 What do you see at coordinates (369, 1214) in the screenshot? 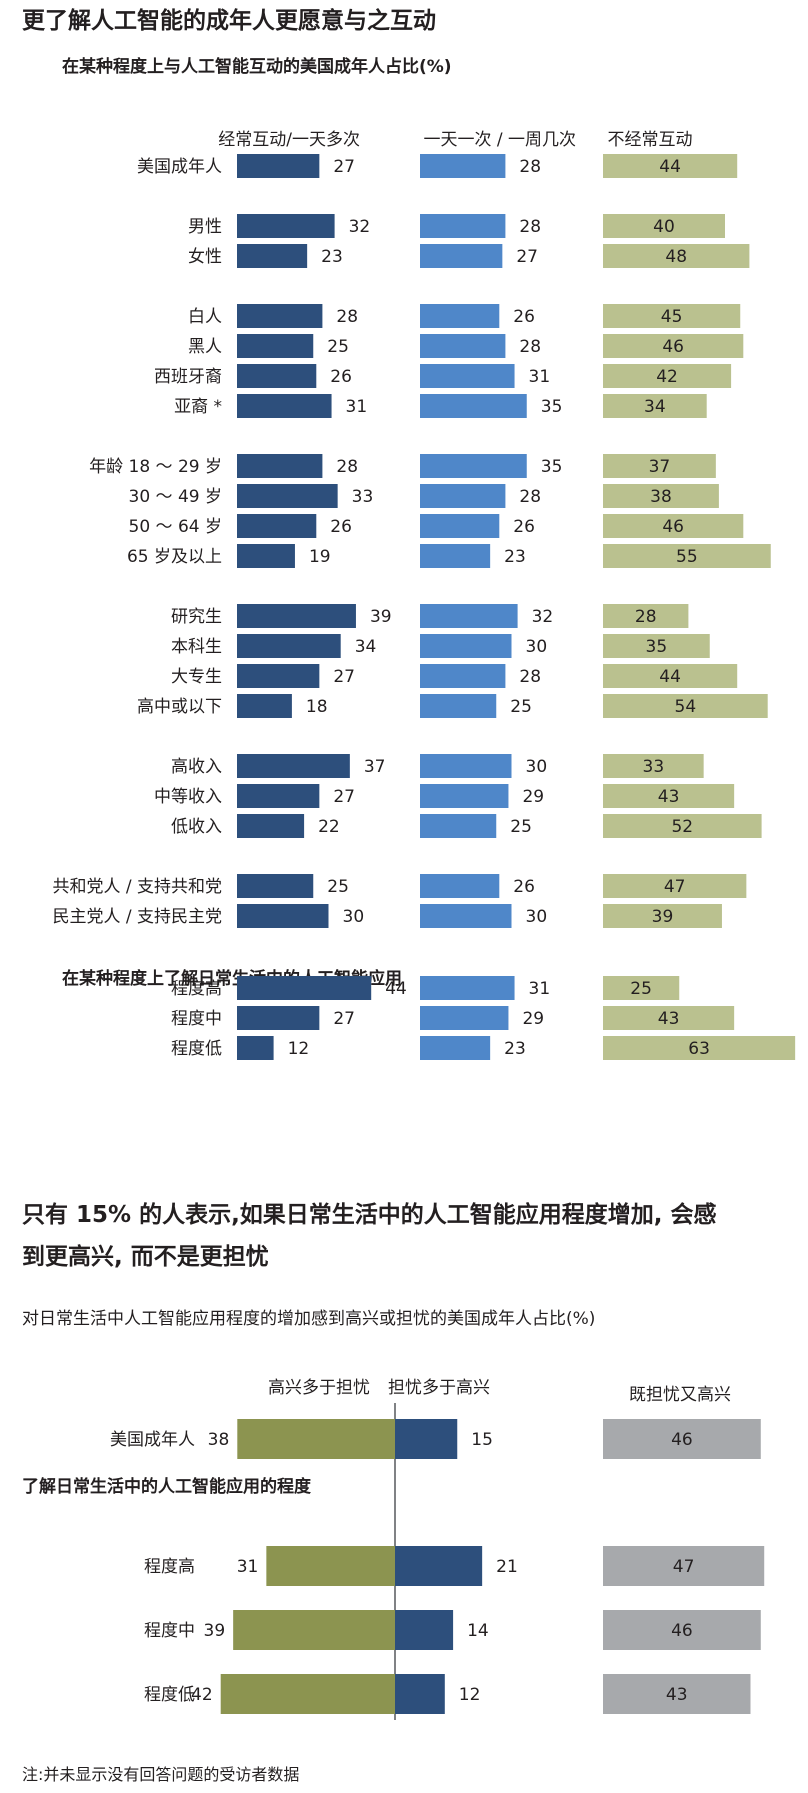
I see `chart2-title-line1: 只有 15% 的人表示,如果日常生活中的人工智能应用程度增加, 会感` at bounding box center [369, 1214].